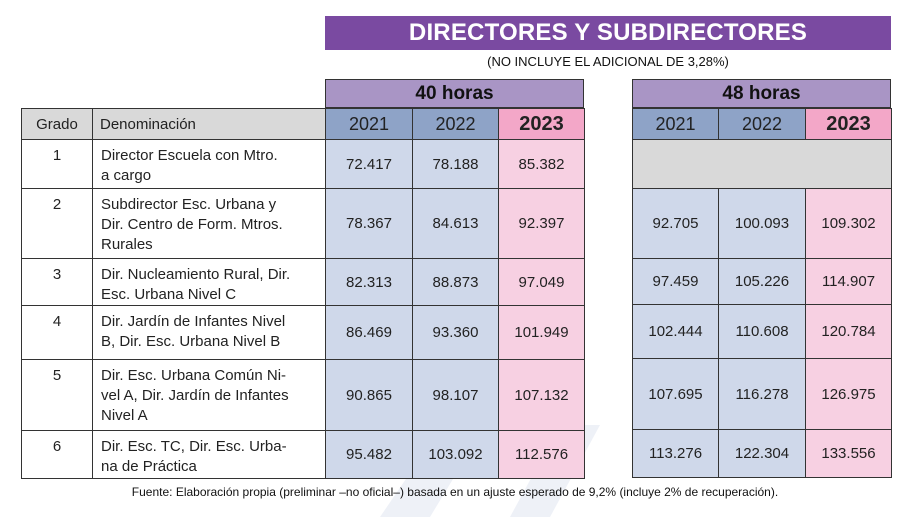 Image resolution: width=910 pixels, height=517 pixels. I want to click on table-row: 102.444 110.608 120.784, so click(762, 331).